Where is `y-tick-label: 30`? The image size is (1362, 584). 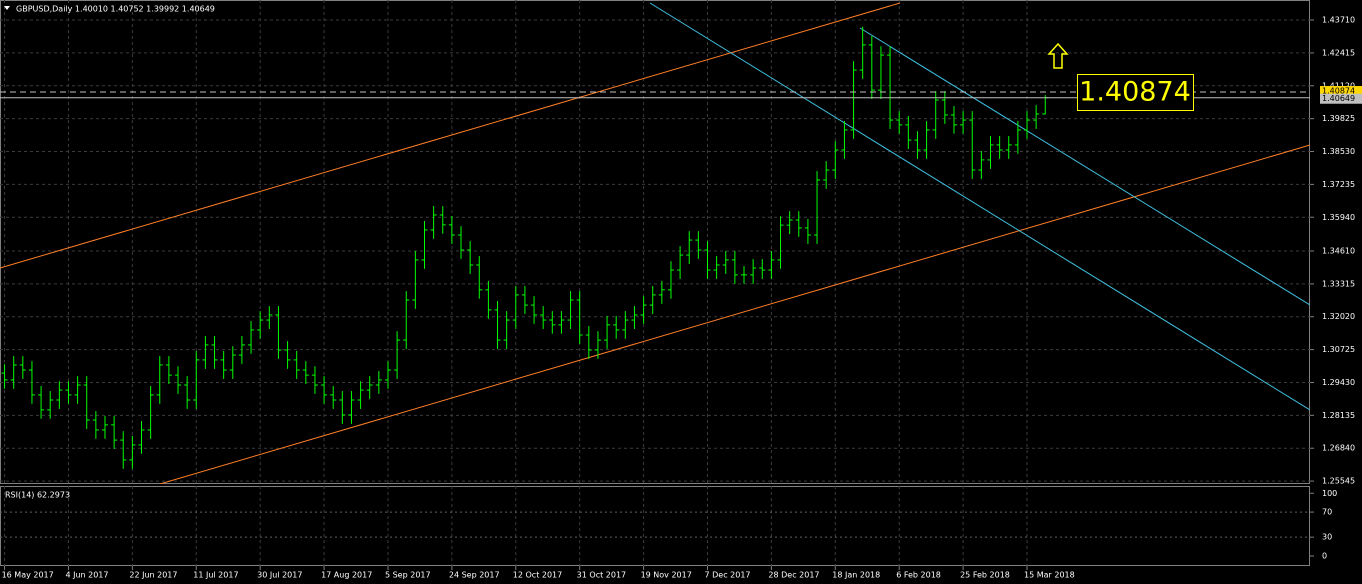 y-tick-label: 30 is located at coordinates (1327, 537).